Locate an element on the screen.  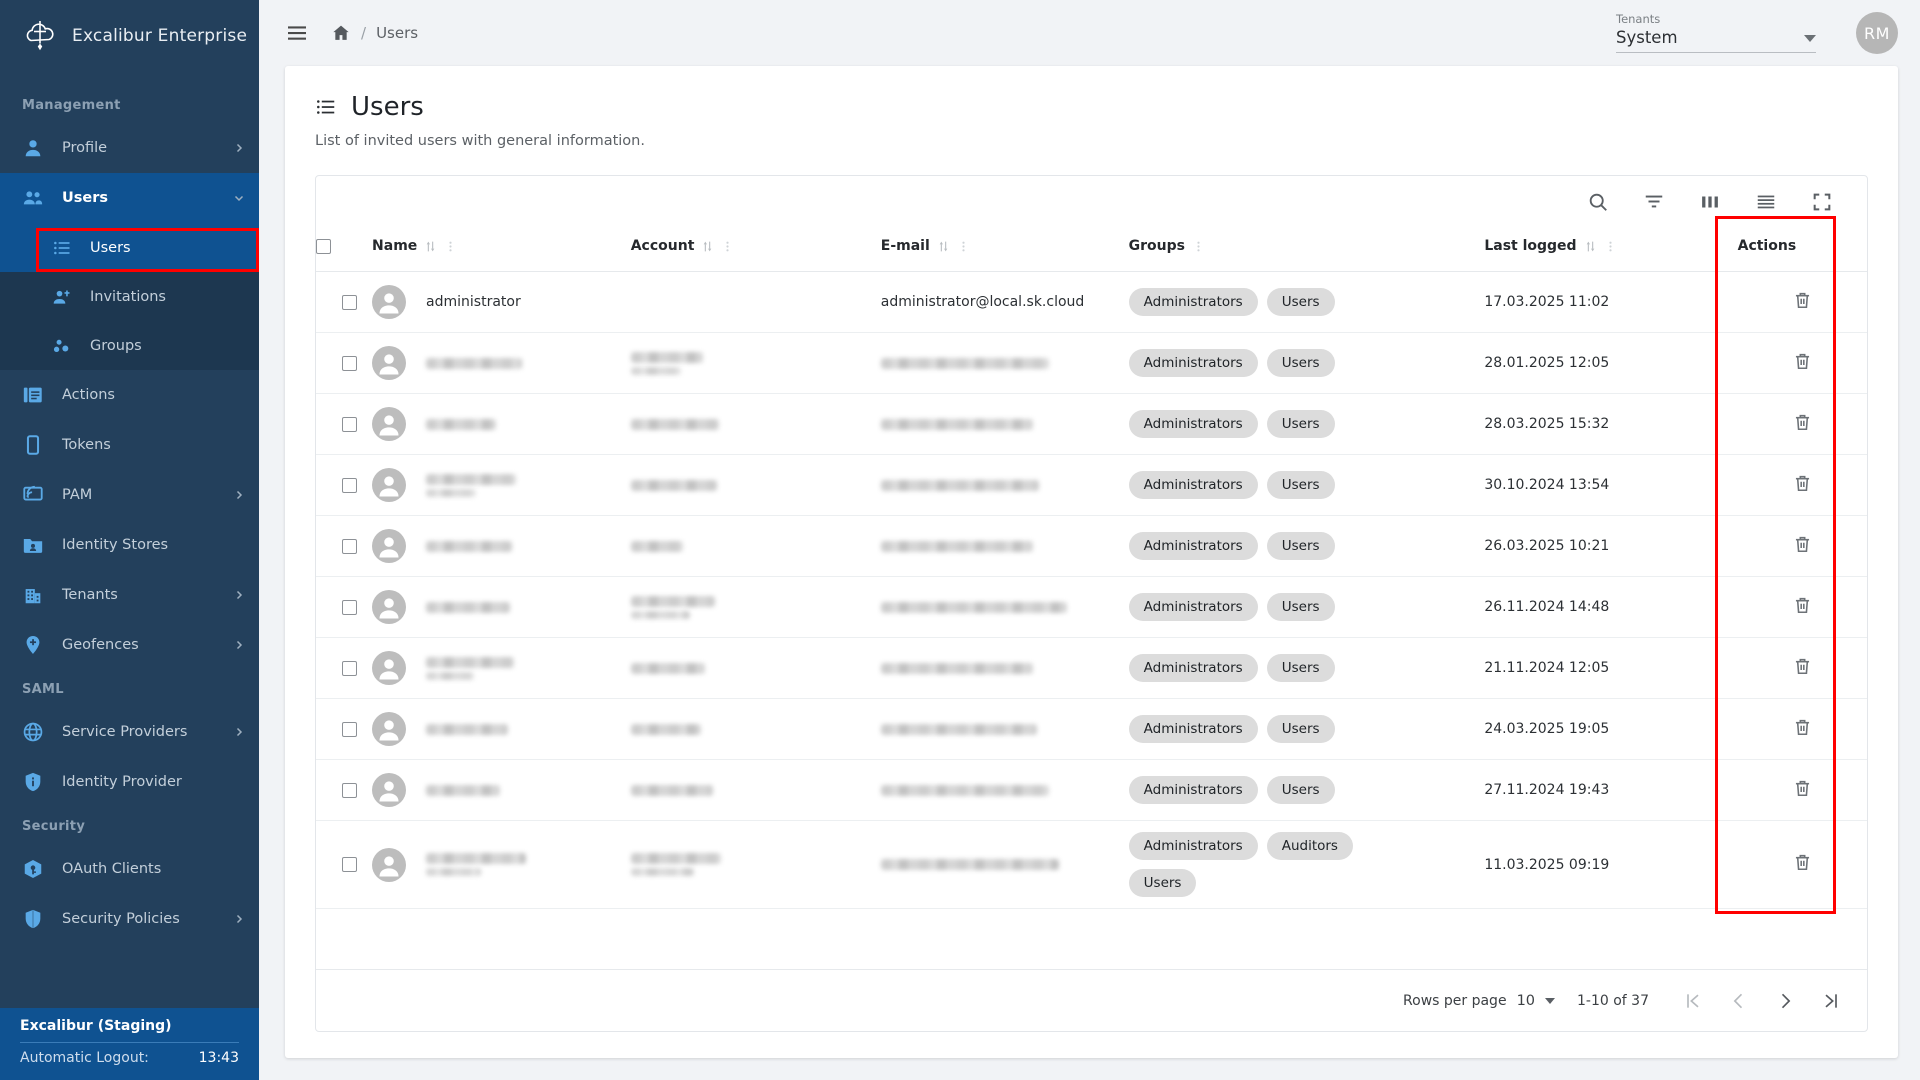
table-row: Administrators Users 28.01.2025 12:05 is located at coordinates (1091, 363).